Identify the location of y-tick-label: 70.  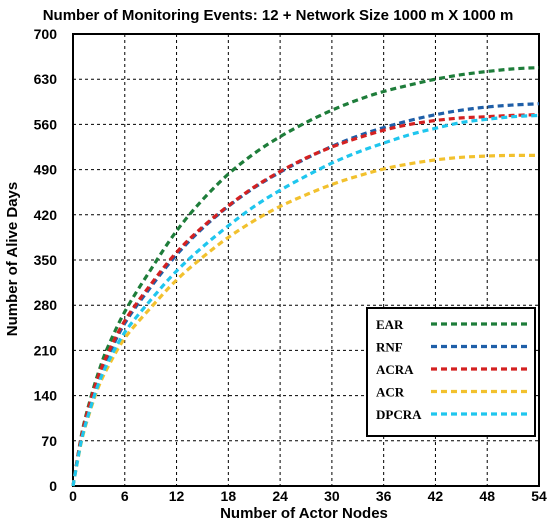
(49, 441).